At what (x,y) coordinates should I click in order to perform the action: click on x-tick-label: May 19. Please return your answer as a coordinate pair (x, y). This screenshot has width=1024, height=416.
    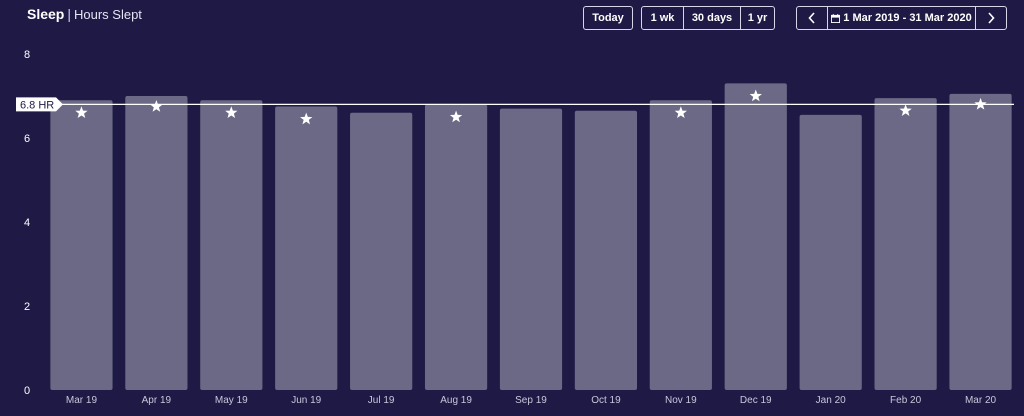
    Looking at the image, I should click on (231, 400).